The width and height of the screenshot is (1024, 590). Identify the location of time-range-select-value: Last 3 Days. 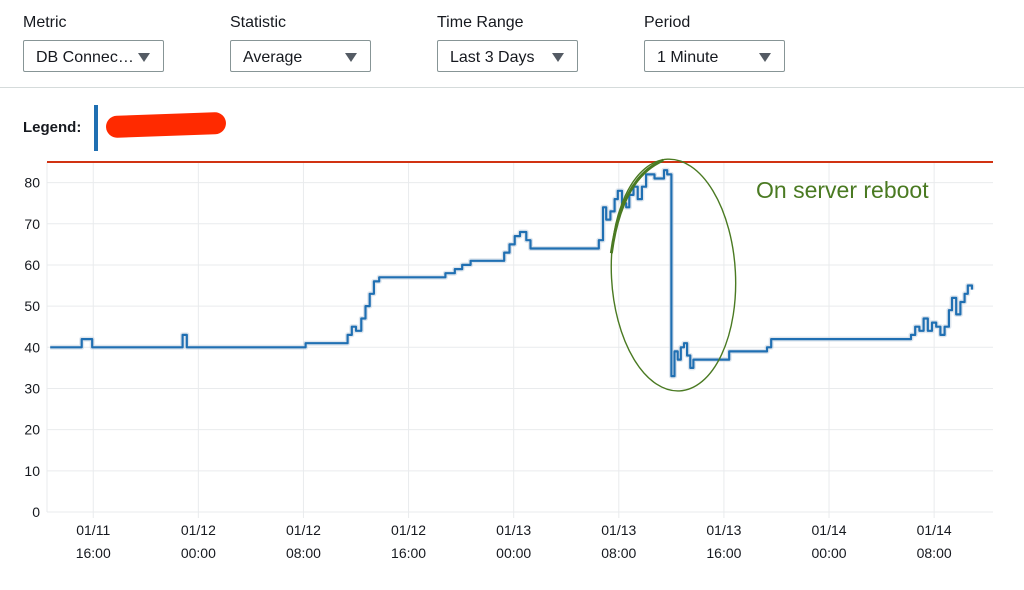
(492, 57).